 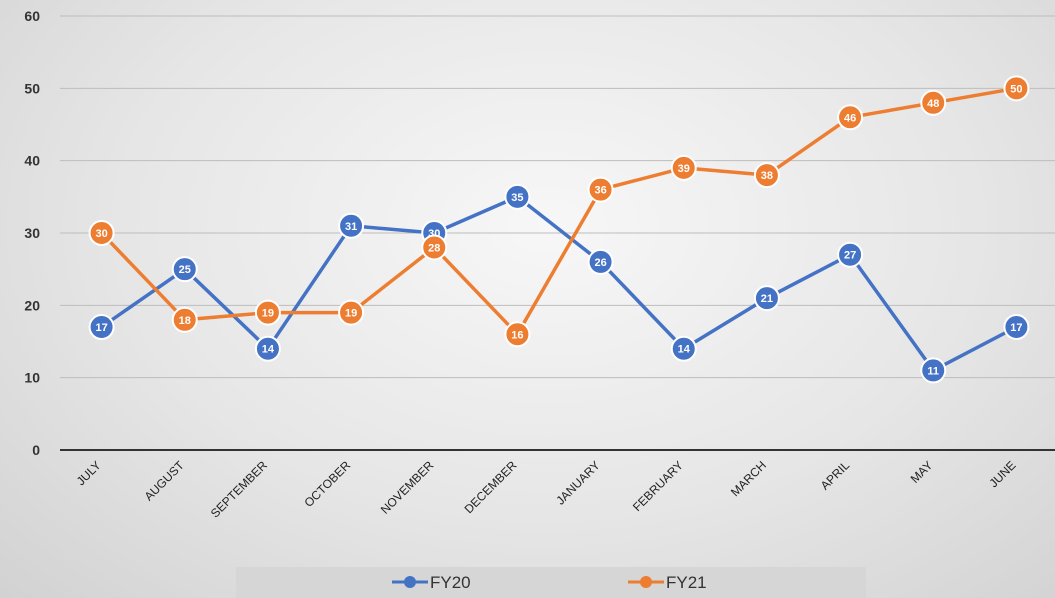 What do you see at coordinates (239, 489) in the screenshot?
I see `x-tick-label: SEPTEMBER` at bounding box center [239, 489].